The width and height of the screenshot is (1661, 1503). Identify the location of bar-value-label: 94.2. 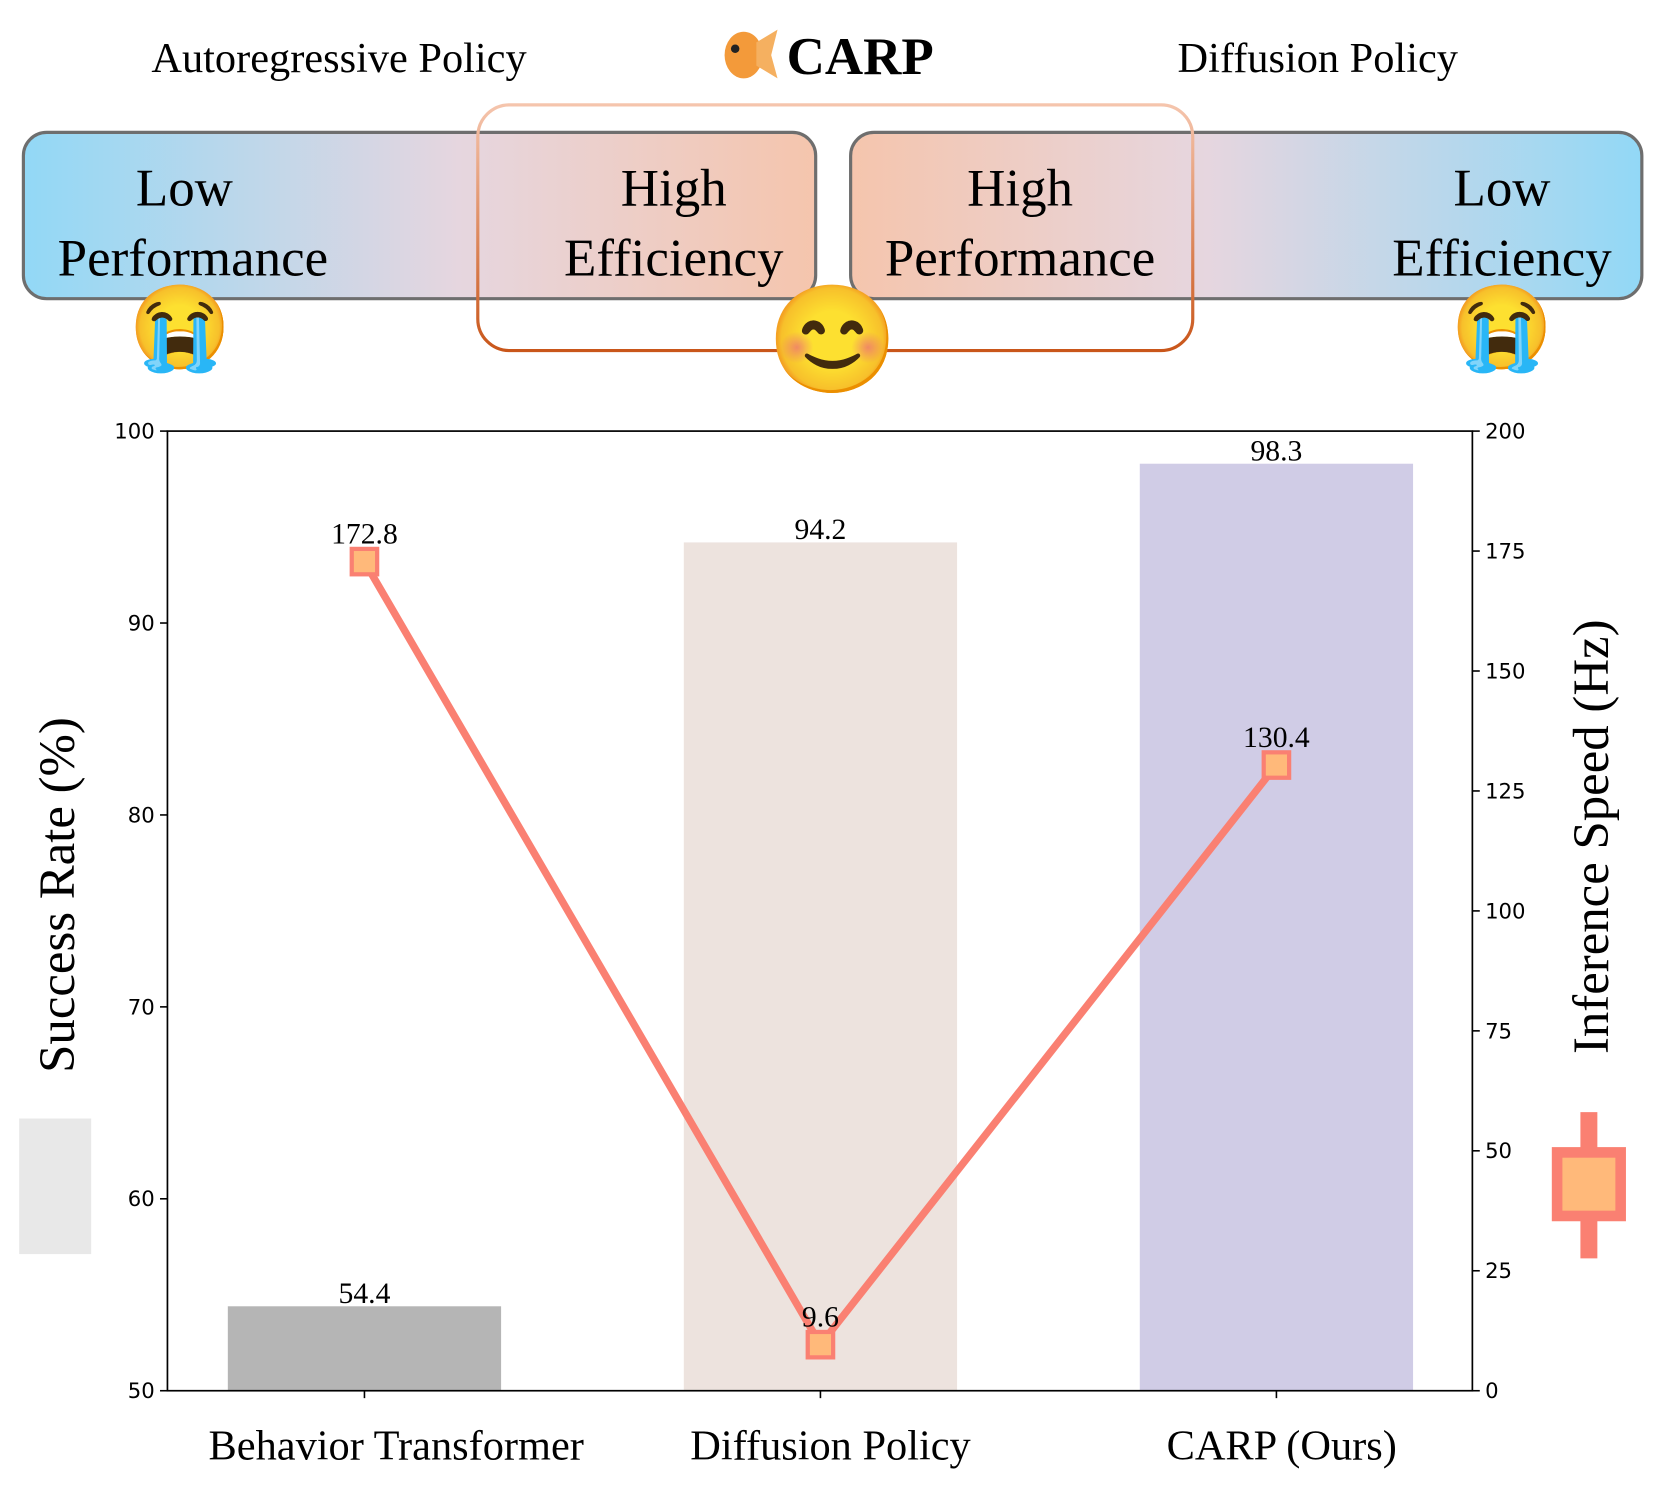
(821, 530).